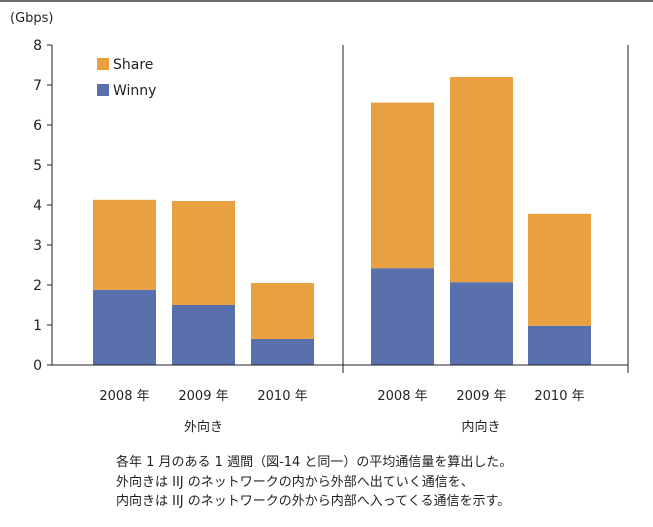 The width and height of the screenshot is (653, 527). I want to click on caption-line-1: 各年 1 月のある 1 週間（図-14 と同一）の平均通信量を算出した。, so click(314, 462).